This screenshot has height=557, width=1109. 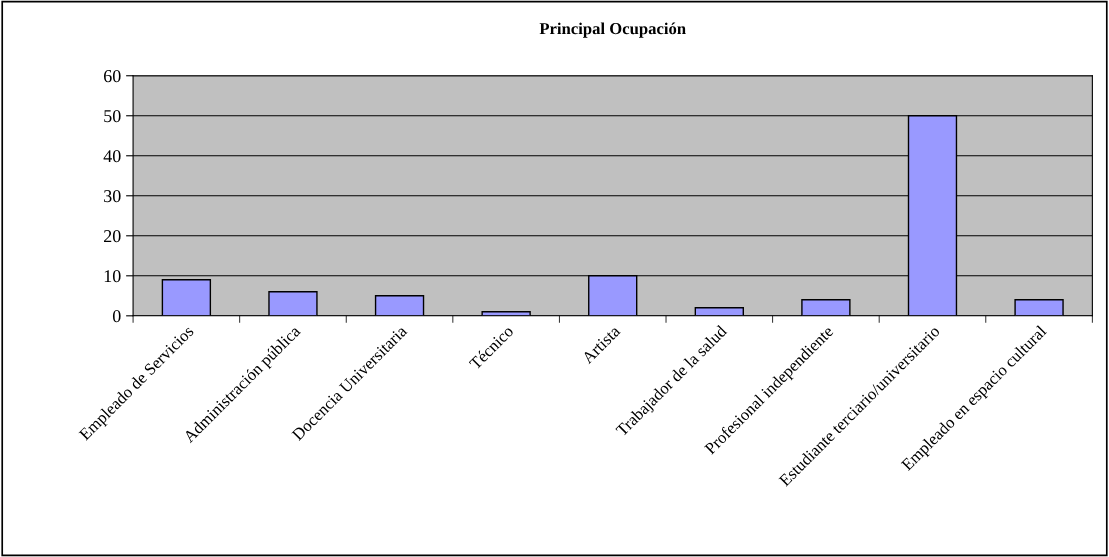 I want to click on y-tick-label: 20, so click(x=112, y=236).